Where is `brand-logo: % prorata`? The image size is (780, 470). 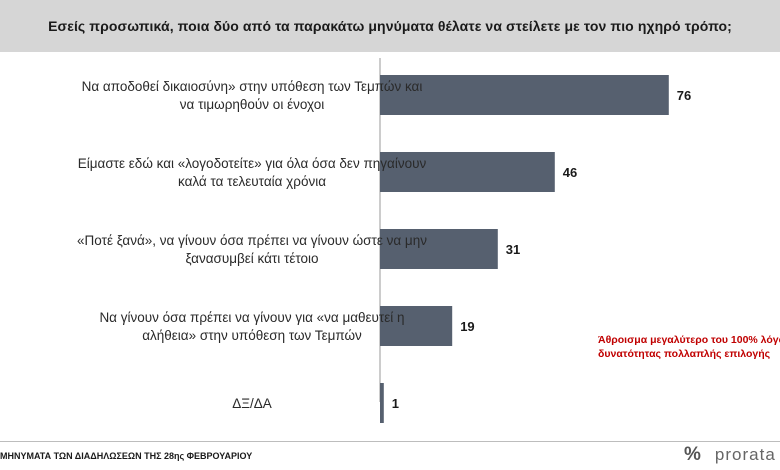 brand-logo: % prorata is located at coordinates (732, 455).